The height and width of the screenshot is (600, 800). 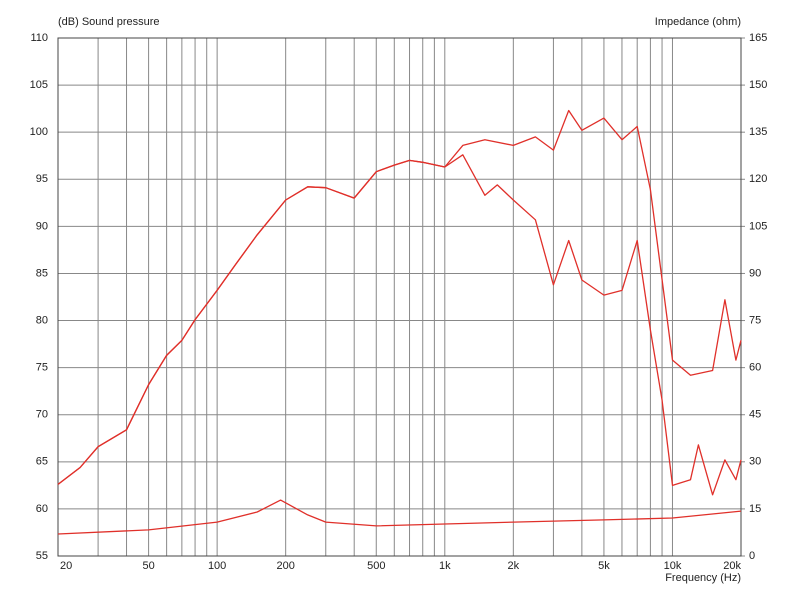 What do you see at coordinates (755, 273) in the screenshot?
I see `y2-tick-label: 90` at bounding box center [755, 273].